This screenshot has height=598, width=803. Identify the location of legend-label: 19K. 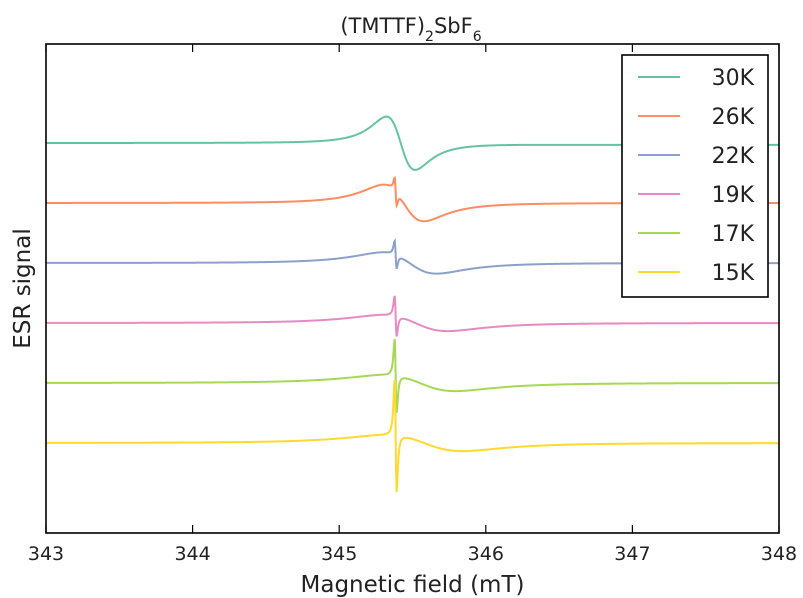
(733, 195).